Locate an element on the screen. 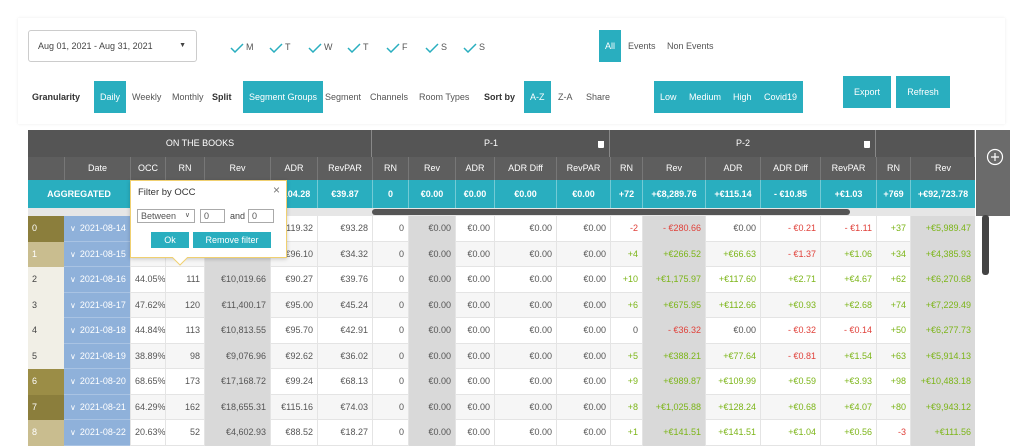 The width and height of the screenshot is (1024, 446). granularity-option: Weekly is located at coordinates (147, 97).